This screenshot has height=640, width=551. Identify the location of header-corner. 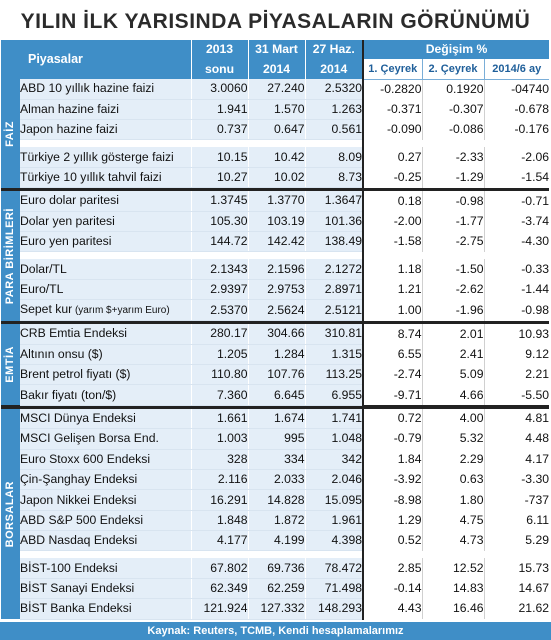
(10, 50).